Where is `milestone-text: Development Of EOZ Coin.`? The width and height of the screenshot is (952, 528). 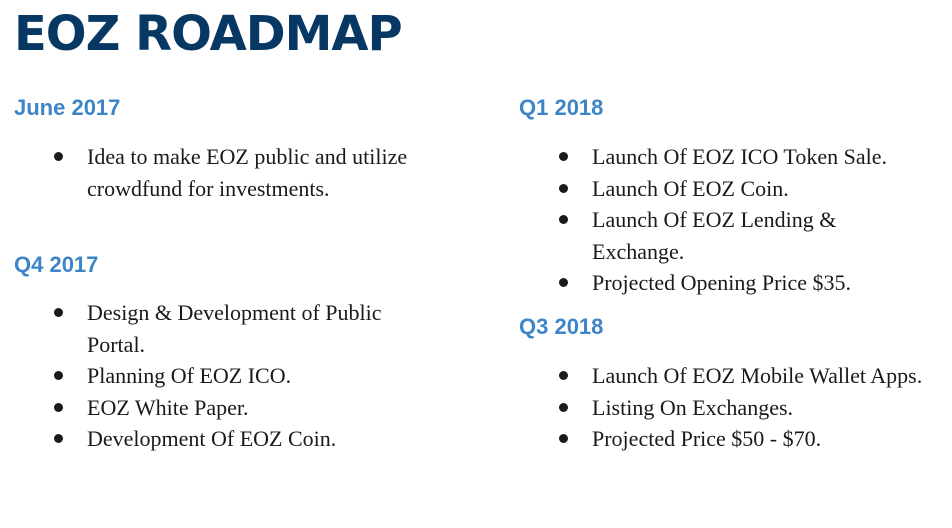
milestone-text: Development Of EOZ Coin. is located at coordinates (212, 438).